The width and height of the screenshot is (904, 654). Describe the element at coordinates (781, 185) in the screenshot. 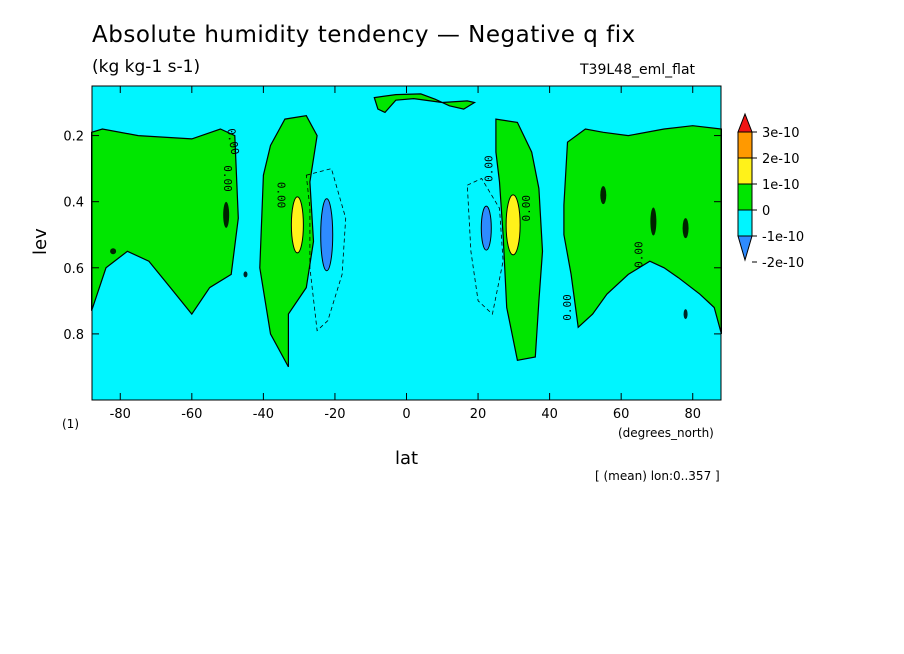

I see `colorbar-label: 1e-10` at that location.